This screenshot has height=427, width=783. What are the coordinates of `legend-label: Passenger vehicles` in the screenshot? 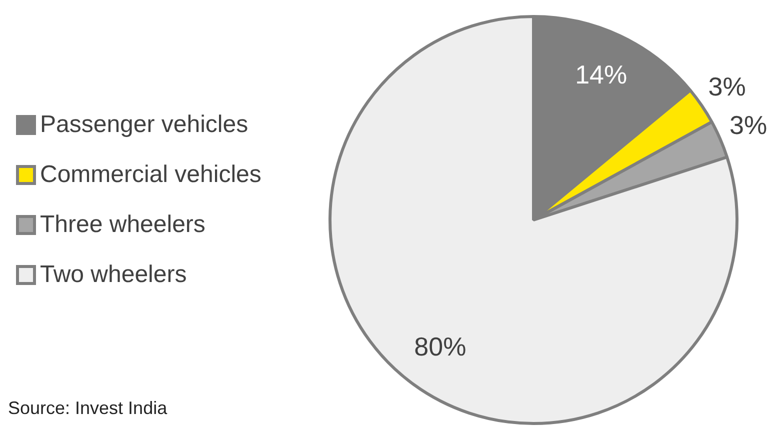 It's located at (144, 125).